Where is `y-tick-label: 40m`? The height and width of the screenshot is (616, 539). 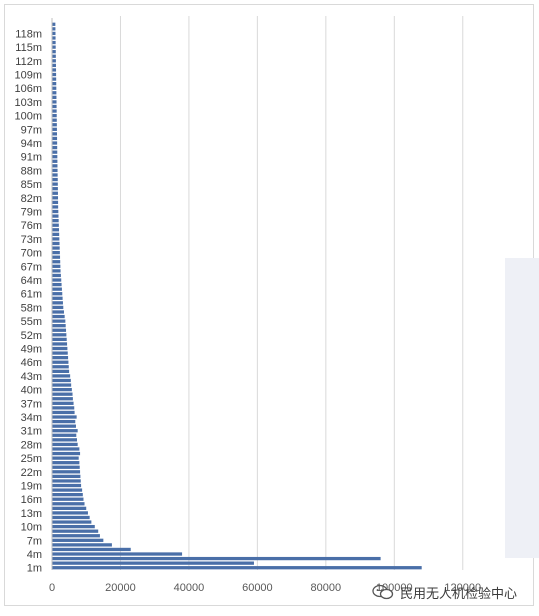 y-tick-label: 40m is located at coordinates (31, 391).